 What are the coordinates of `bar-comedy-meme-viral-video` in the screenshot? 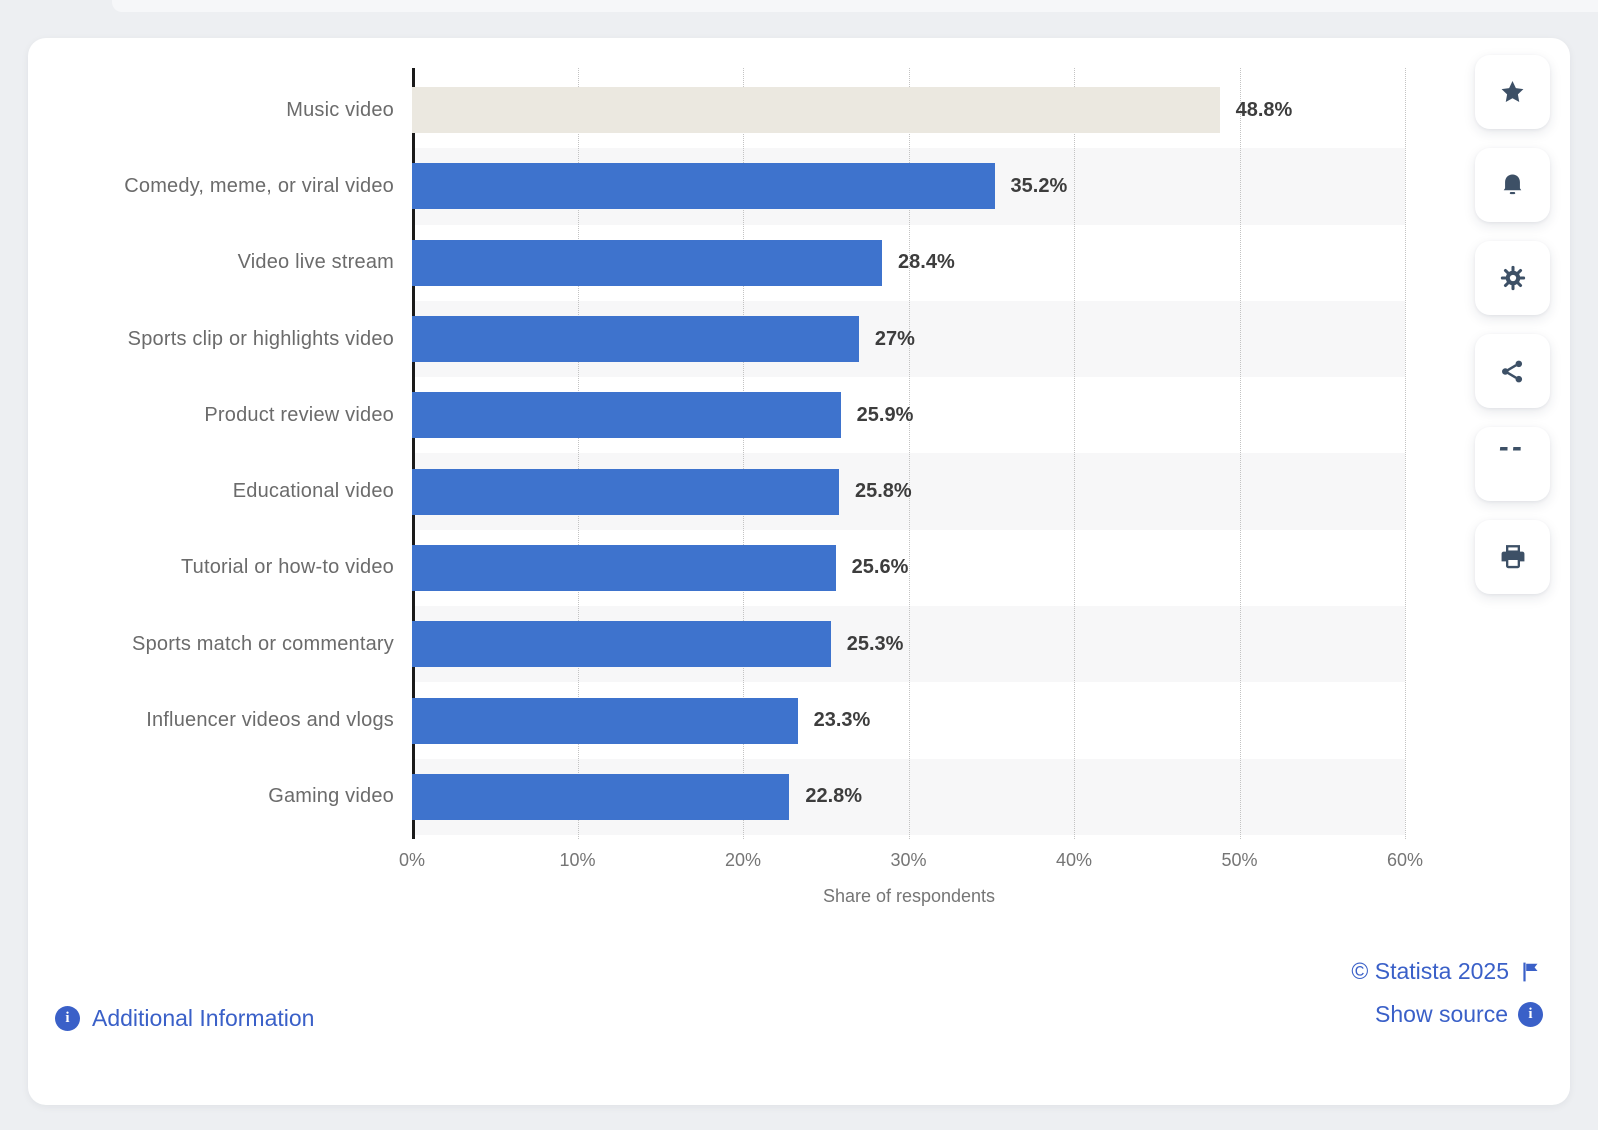 It's located at (703, 186).